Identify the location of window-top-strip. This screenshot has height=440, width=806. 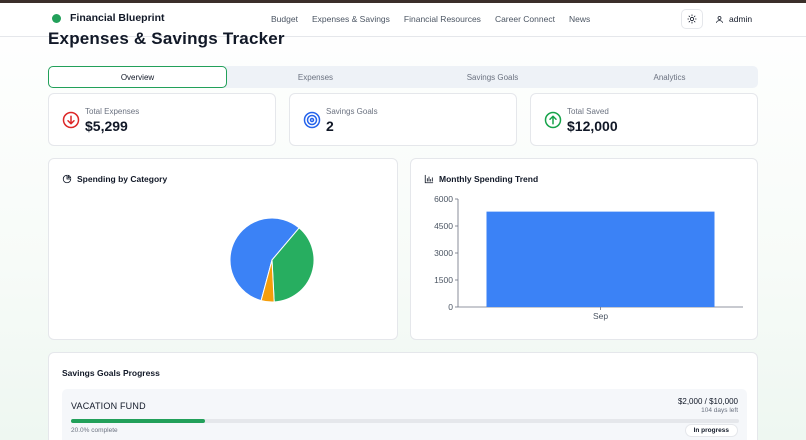
(403, 1).